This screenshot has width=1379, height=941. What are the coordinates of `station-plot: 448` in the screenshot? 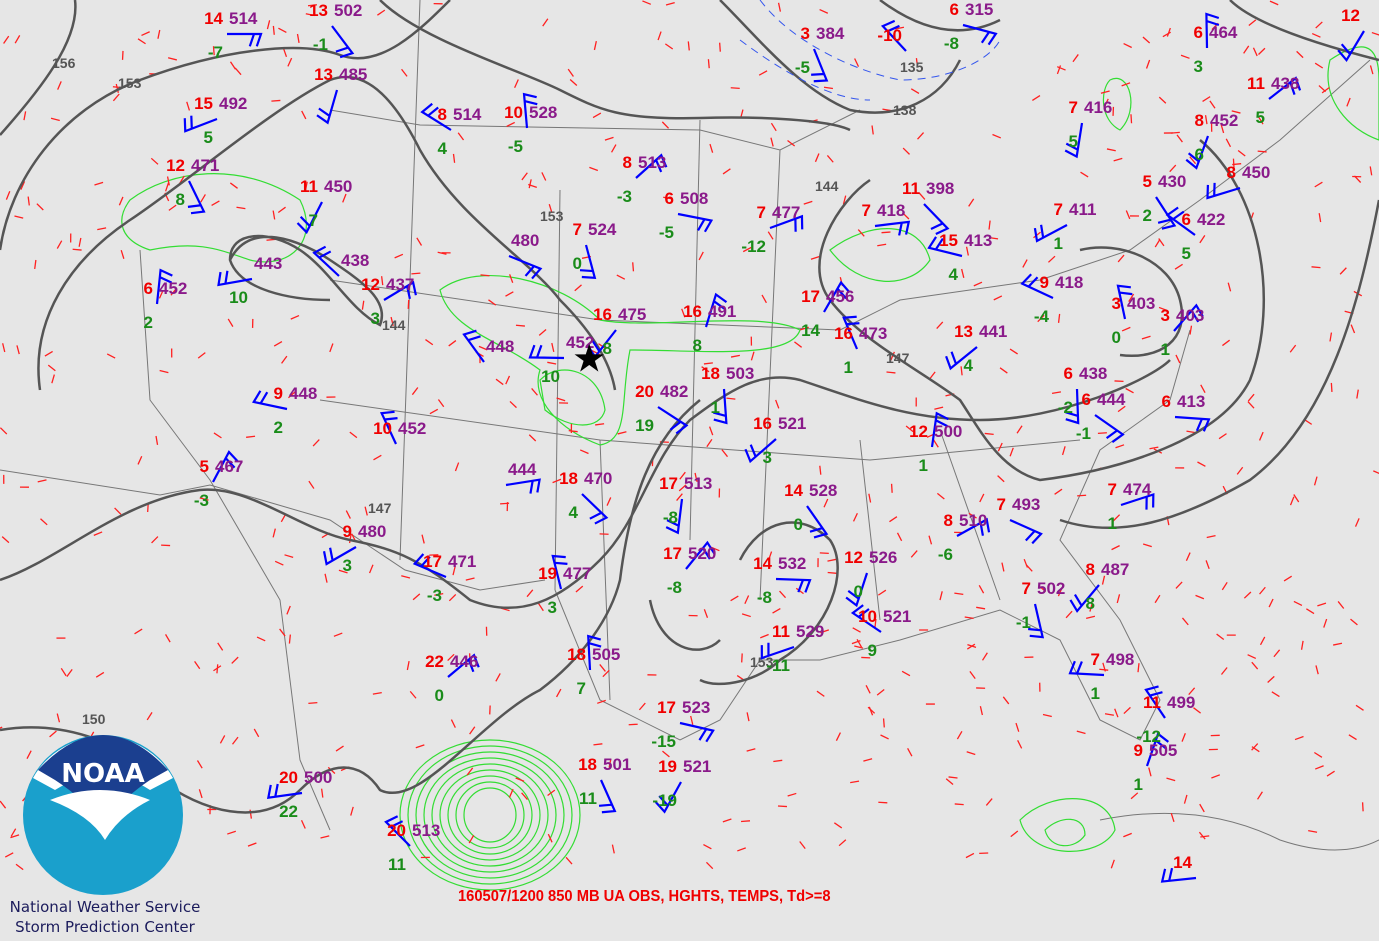 It's located at (500, 346).